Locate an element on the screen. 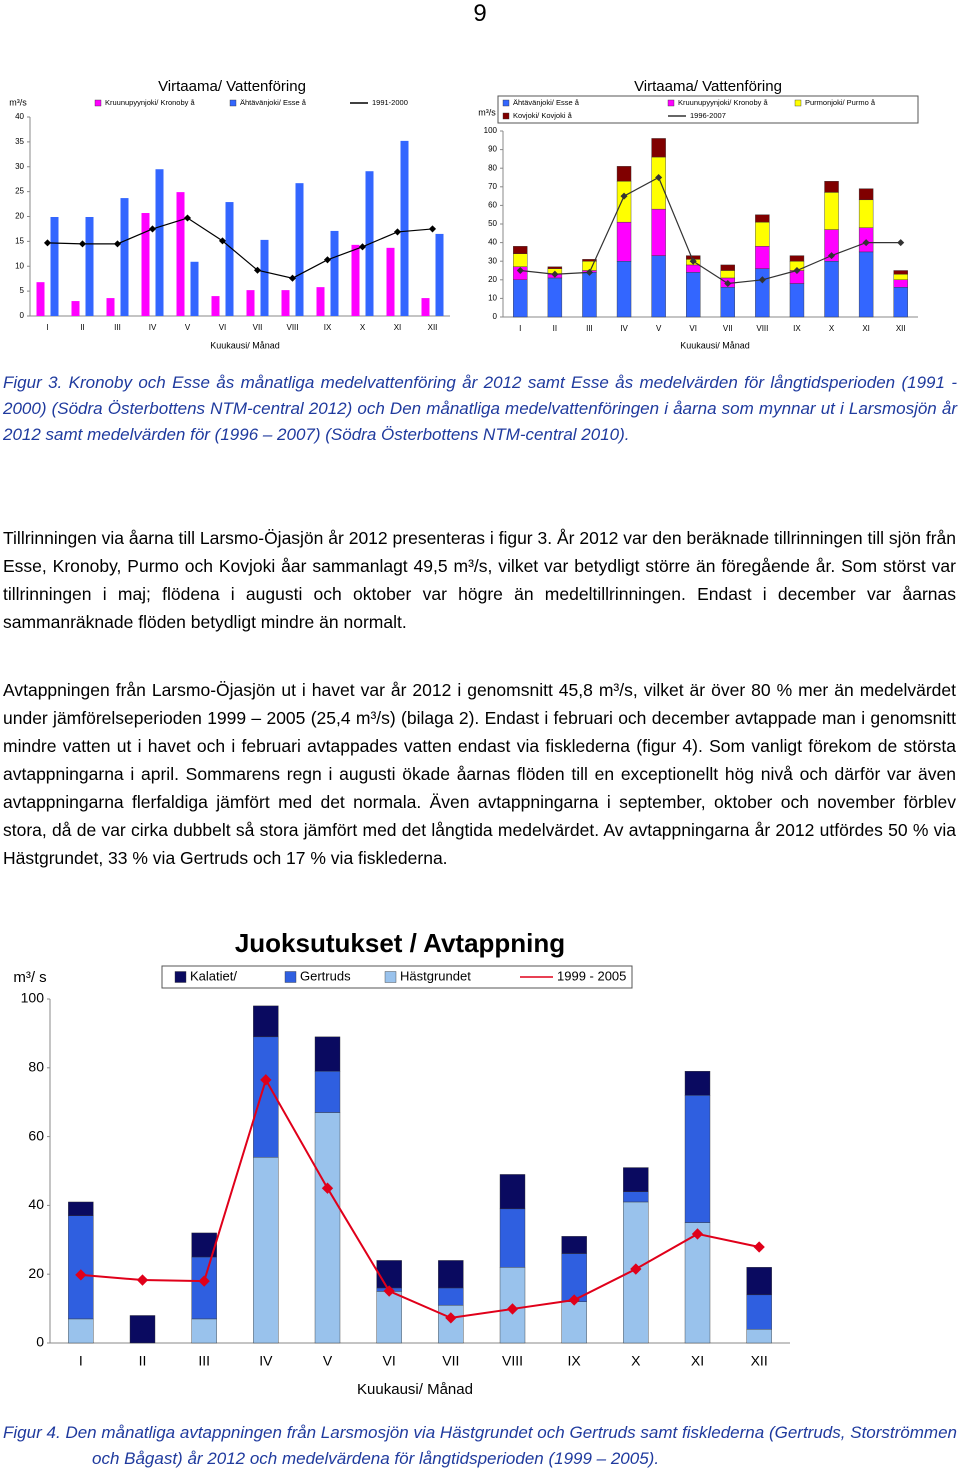  legend-label: Kovjoki/ Kovjoki å is located at coordinates (543, 115).